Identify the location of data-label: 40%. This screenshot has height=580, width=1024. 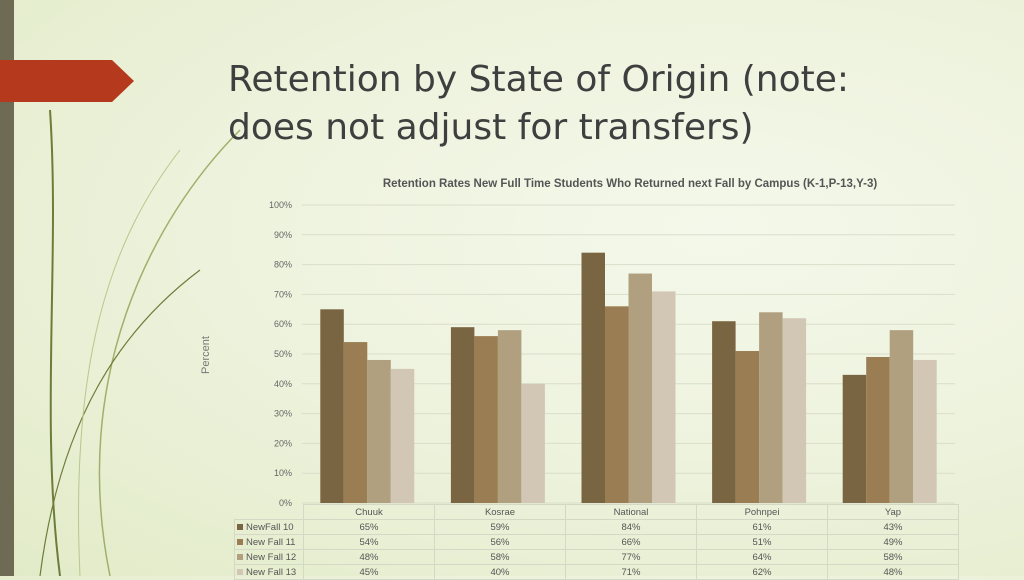
(500, 572).